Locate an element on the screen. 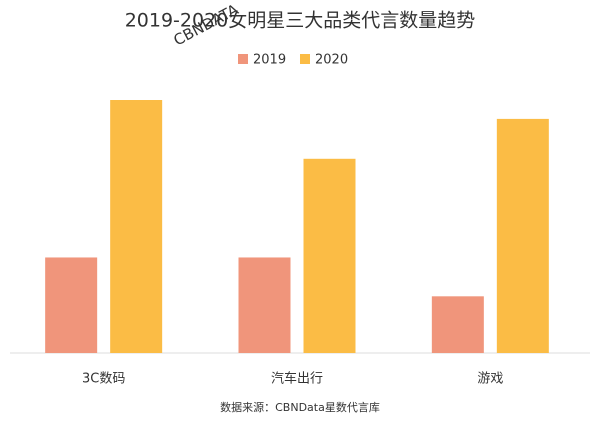  x-tick-label: 汽车出行 is located at coordinates (297, 379).